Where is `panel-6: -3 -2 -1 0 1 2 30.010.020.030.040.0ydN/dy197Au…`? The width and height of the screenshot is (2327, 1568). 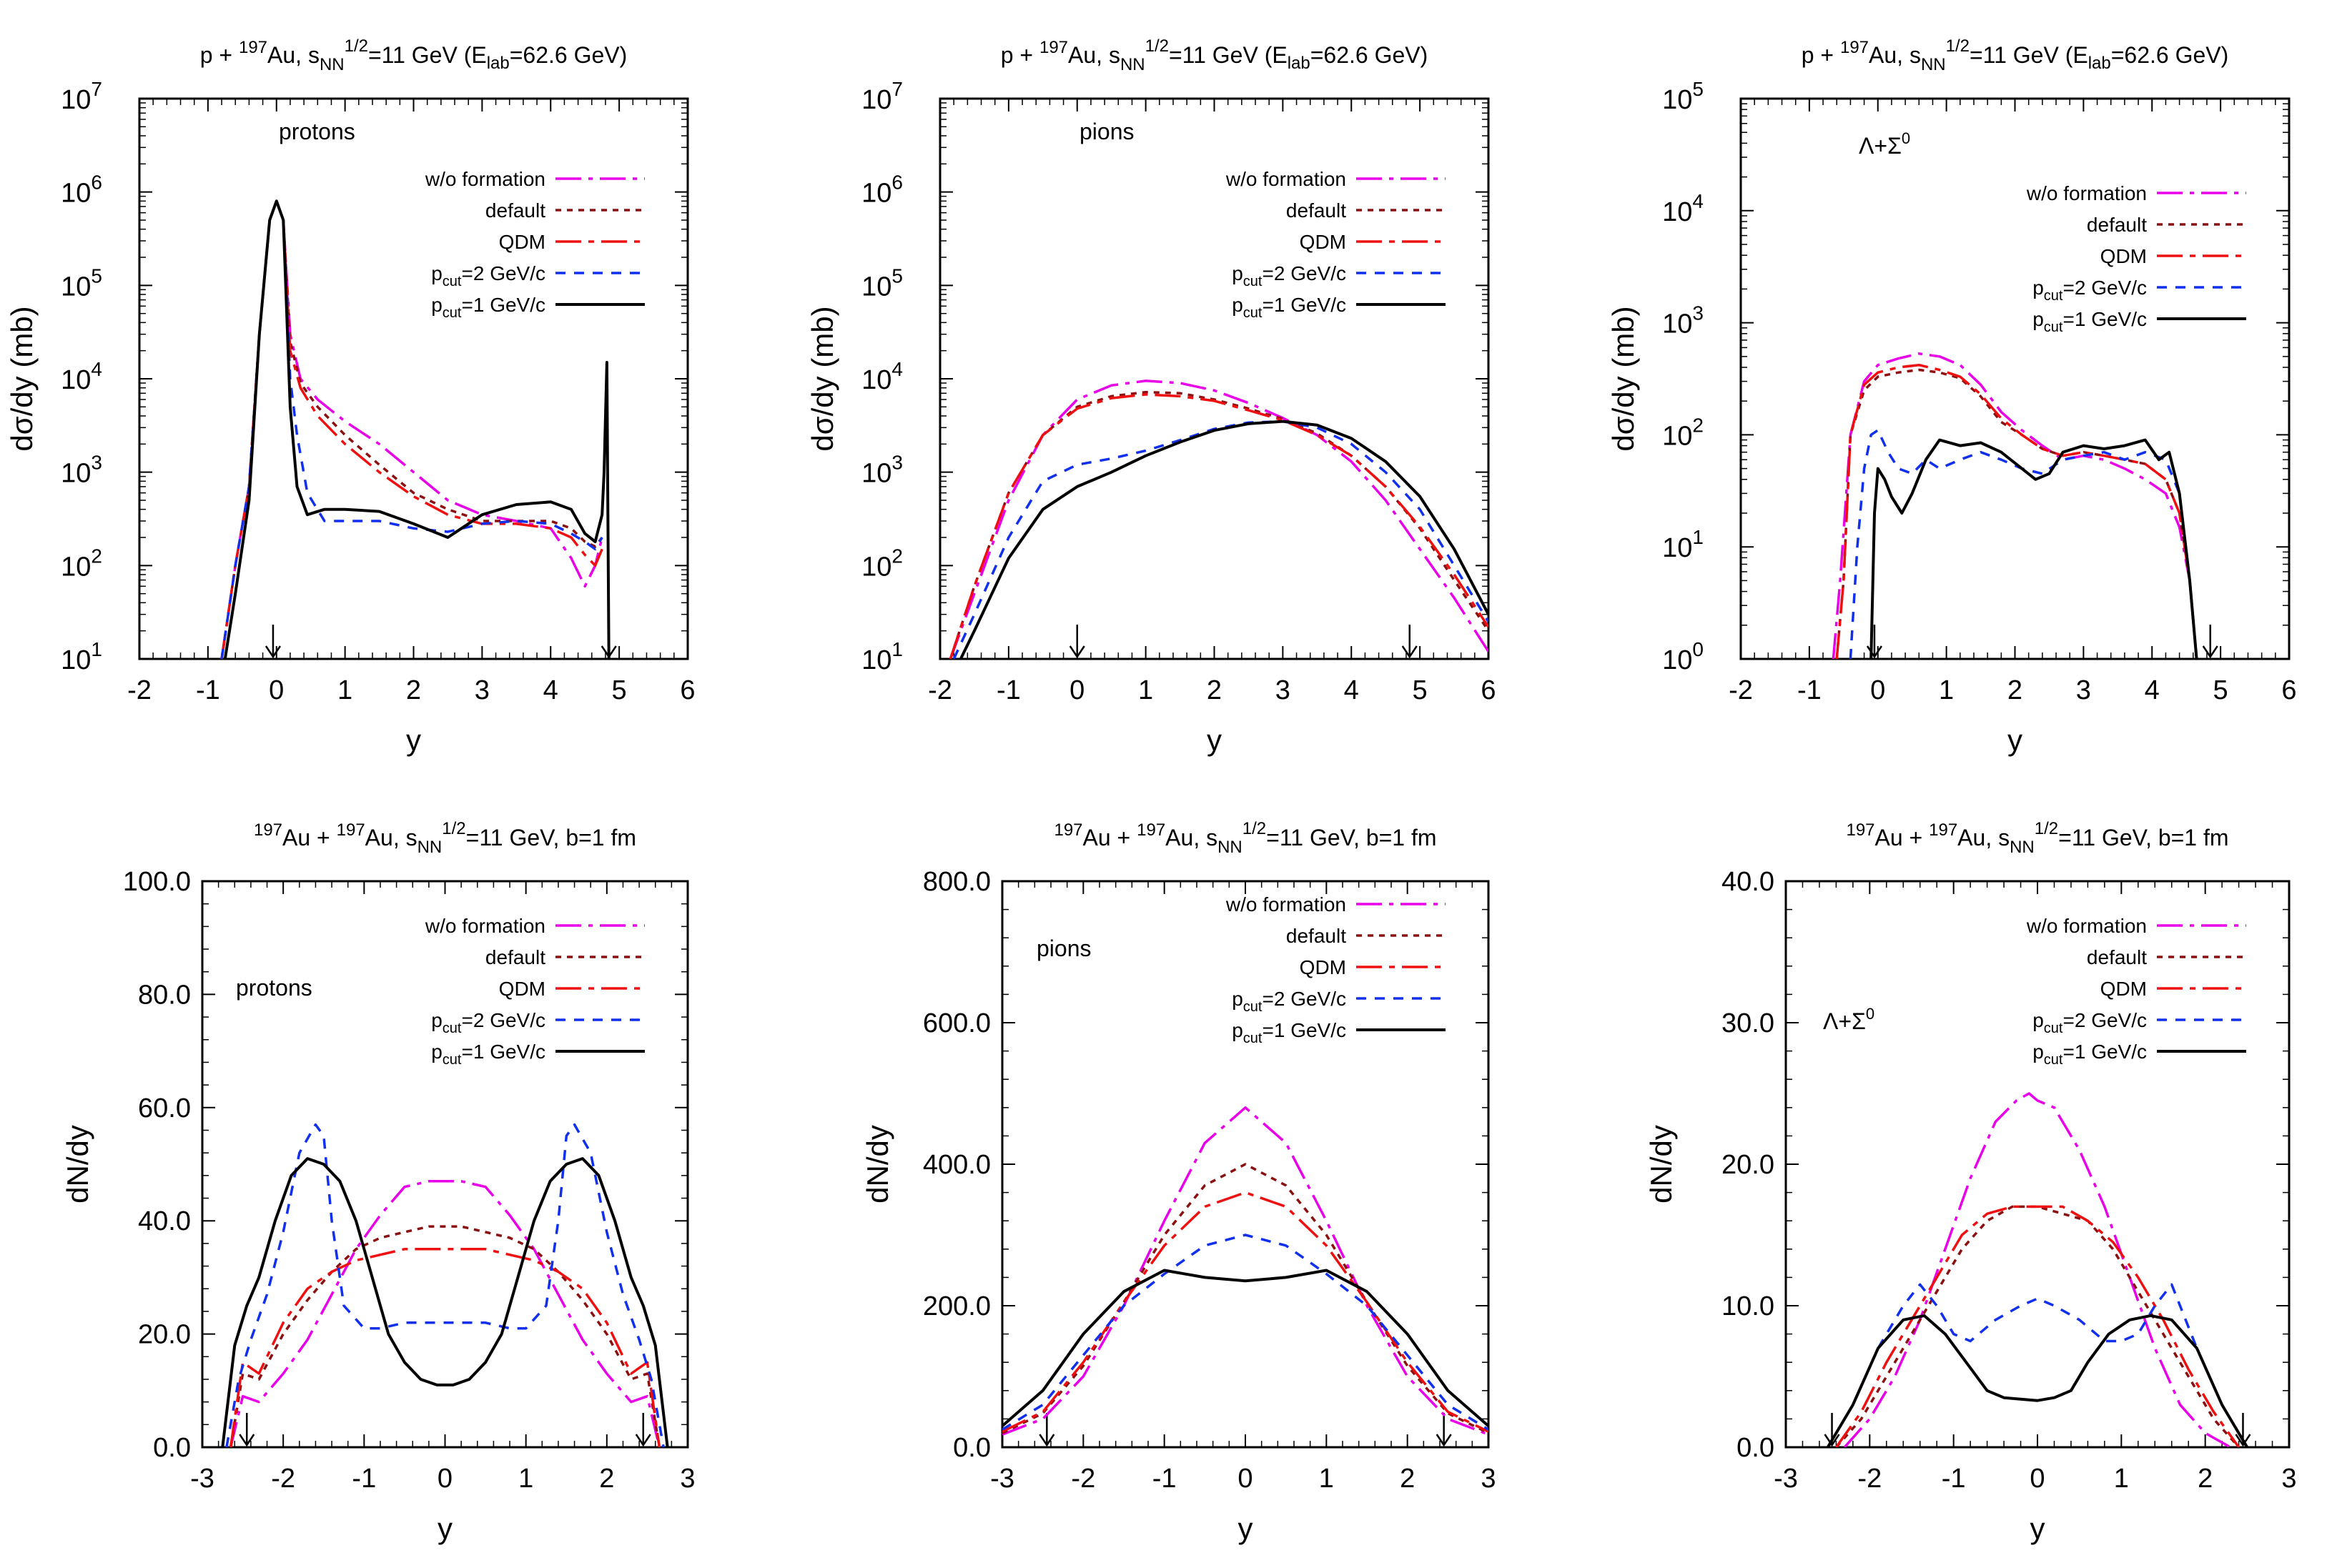
panel-6: -3 -2 -1 0 1 2 30.010.020.030.040.0ydN/dy197Au… is located at coordinates (1970, 1182).